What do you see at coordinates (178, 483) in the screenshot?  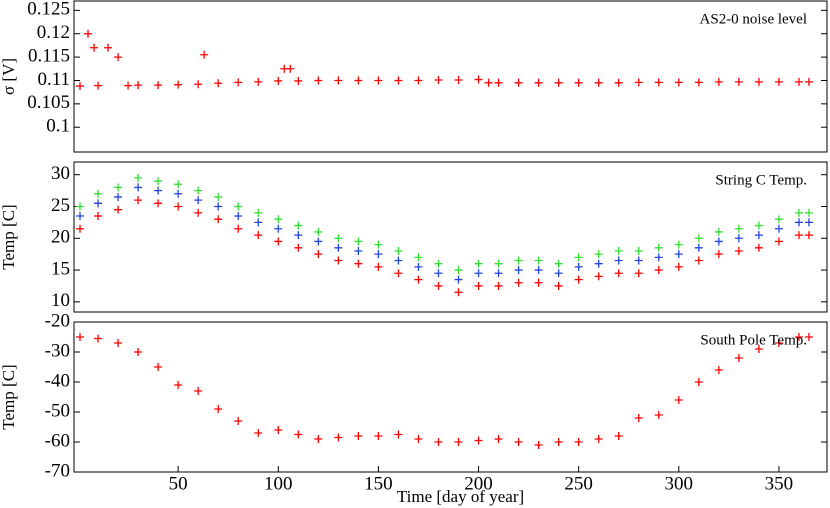 I see `x-tick-label: 50` at bounding box center [178, 483].